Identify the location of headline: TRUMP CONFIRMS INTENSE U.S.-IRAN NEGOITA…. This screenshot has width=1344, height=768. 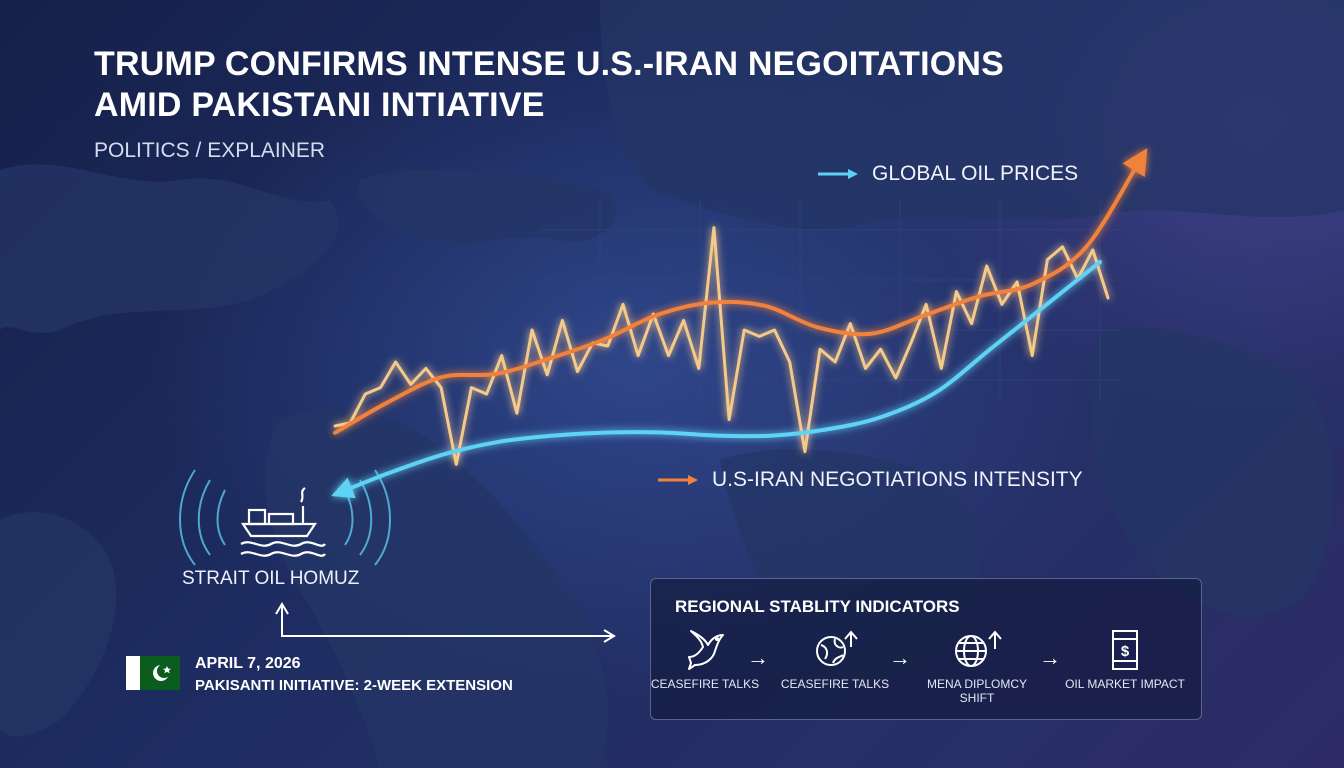
(644, 85).